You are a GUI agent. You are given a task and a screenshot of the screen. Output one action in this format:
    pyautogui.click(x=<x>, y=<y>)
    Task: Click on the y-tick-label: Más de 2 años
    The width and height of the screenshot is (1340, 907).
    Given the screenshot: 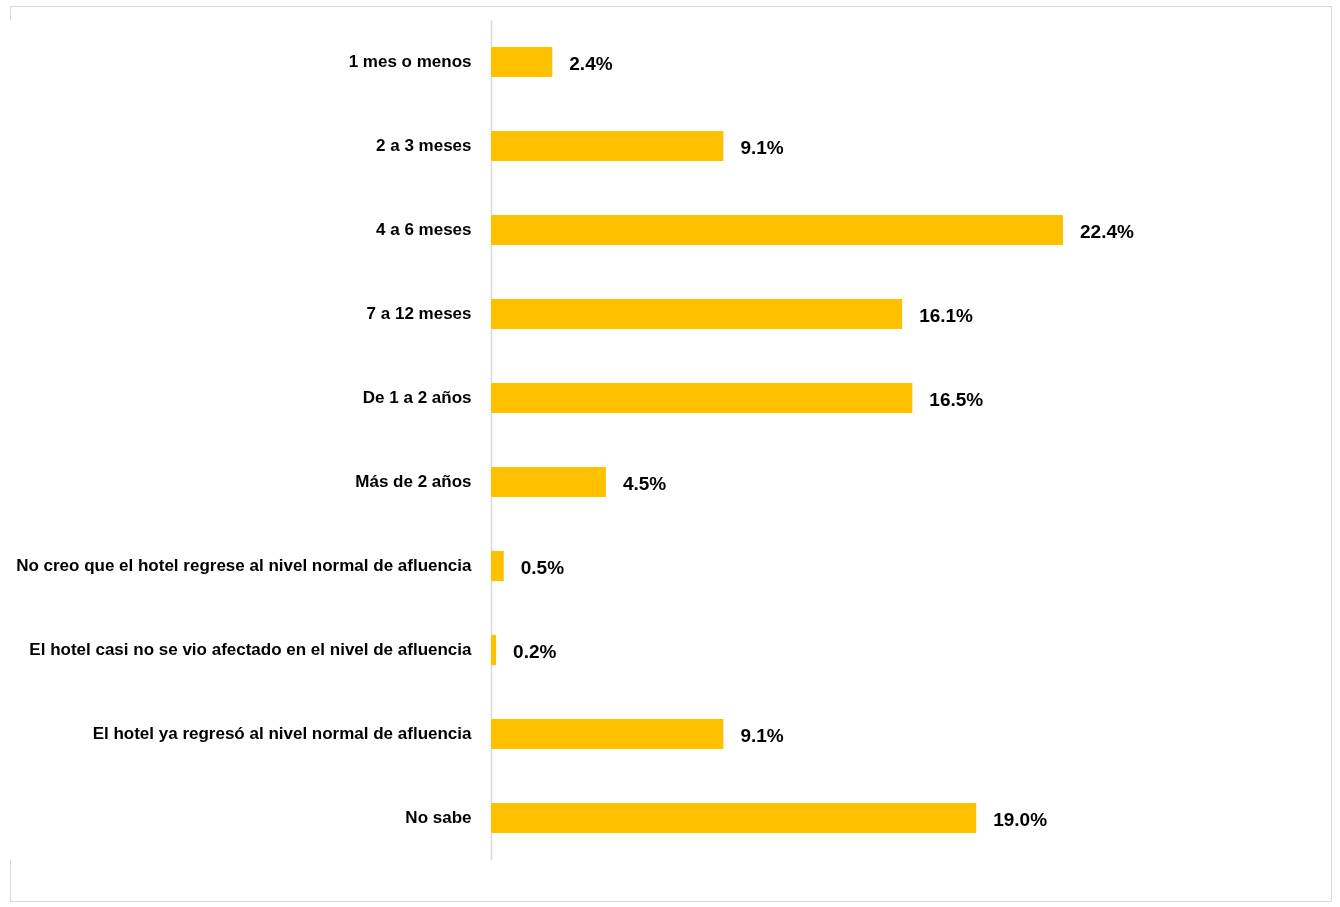 What is the action you would take?
    pyautogui.click(x=413, y=481)
    